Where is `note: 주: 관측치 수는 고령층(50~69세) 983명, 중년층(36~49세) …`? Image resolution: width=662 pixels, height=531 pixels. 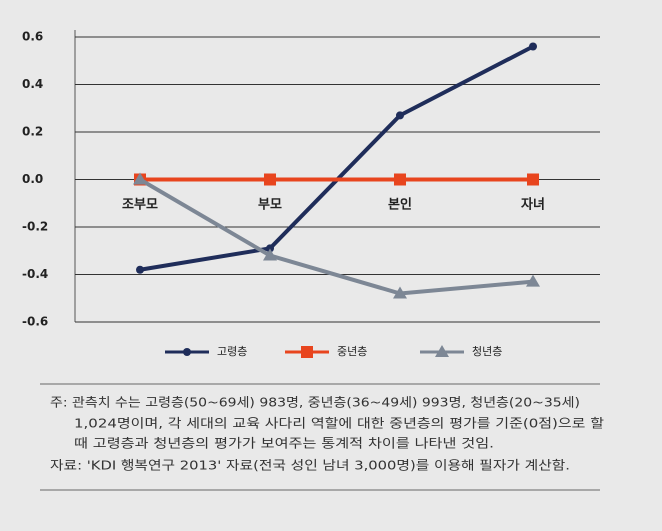
note: 주: 관측치 수는 고령층(50~69세) 983명, 중년층(36~49세) … is located at coordinates (315, 402).